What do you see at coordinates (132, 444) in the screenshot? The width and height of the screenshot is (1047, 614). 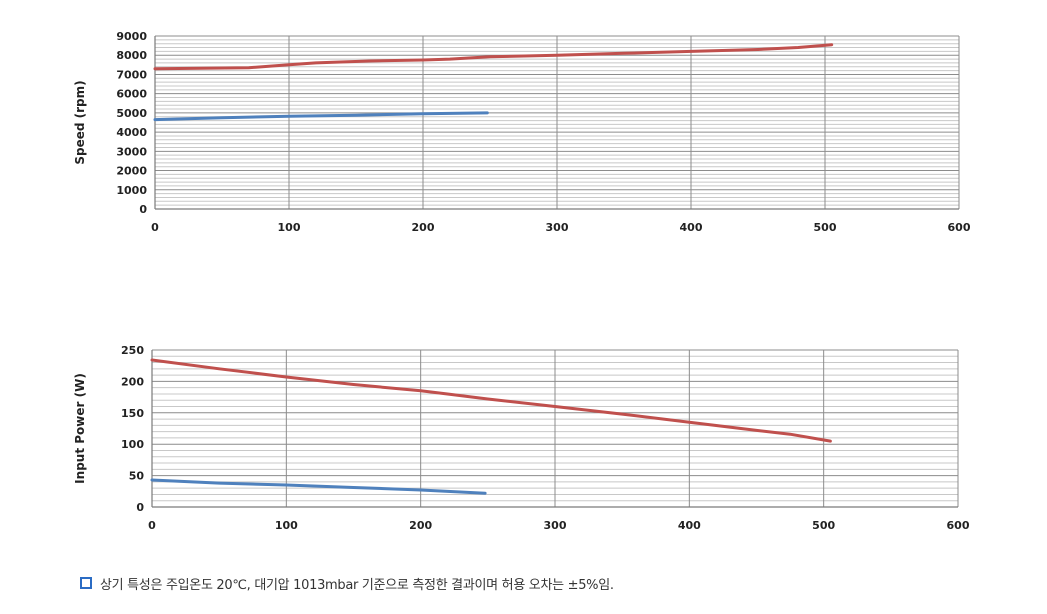 I see `y-tick-label: 100` at bounding box center [132, 444].